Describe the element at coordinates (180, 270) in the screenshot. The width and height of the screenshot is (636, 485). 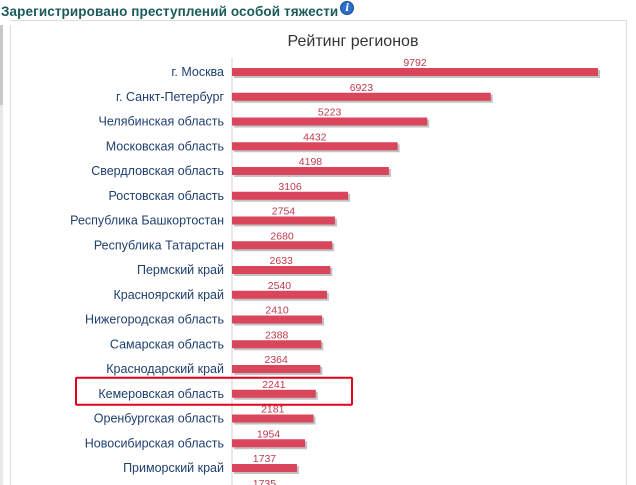
I see `category-label: Пермский край` at that location.